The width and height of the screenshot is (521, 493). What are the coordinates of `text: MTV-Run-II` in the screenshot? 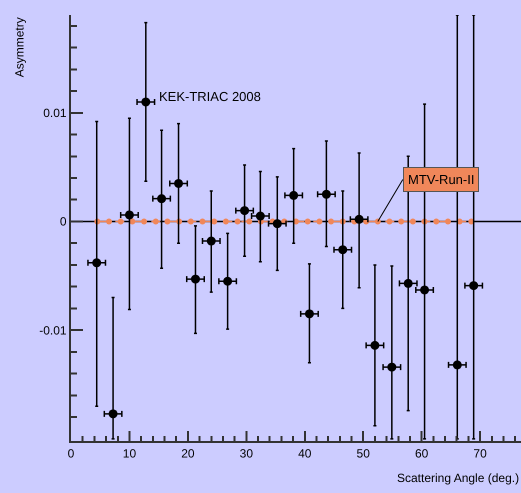 It's located at (441, 179).